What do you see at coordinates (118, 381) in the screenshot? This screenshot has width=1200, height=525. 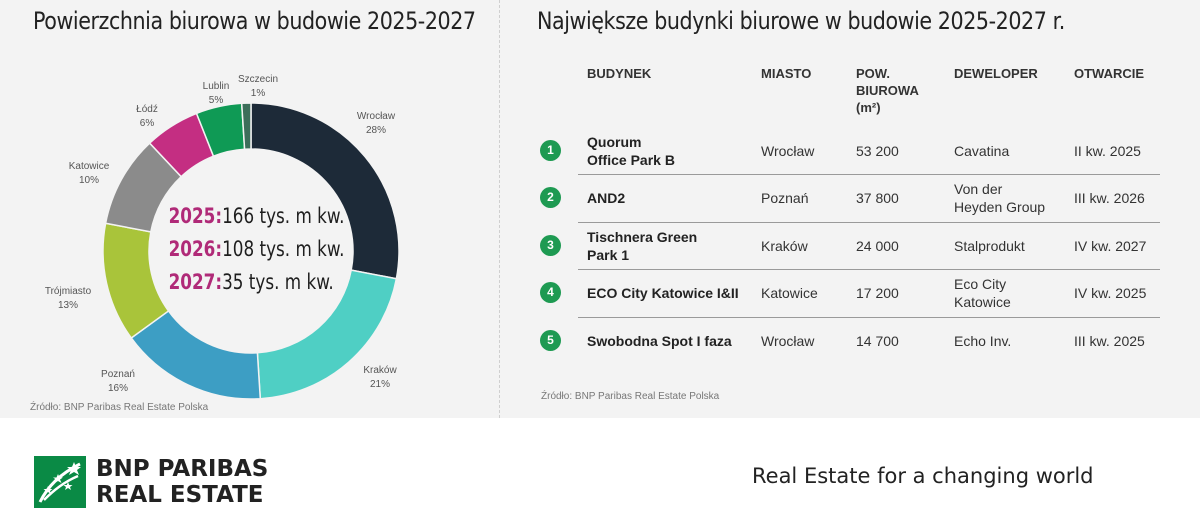 I see `slice-label: Poznań 16%` at bounding box center [118, 381].